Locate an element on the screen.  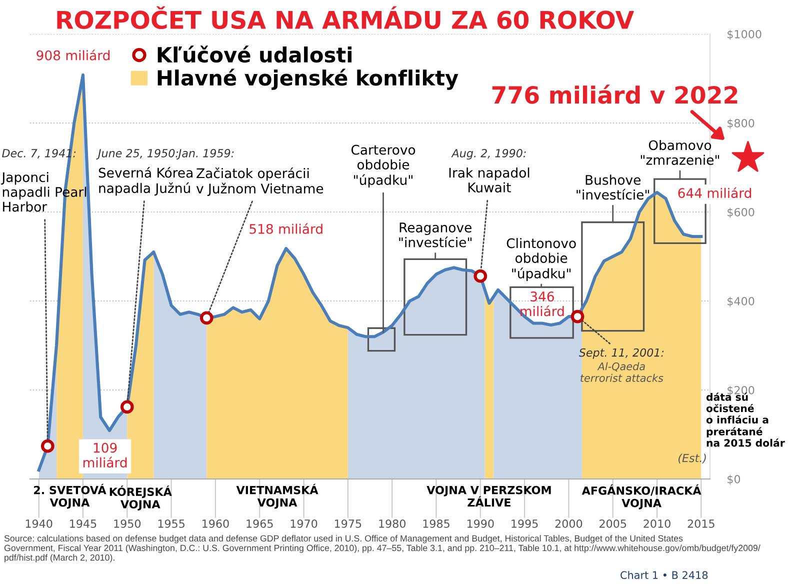
annotation: Irak napadol Kuwait is located at coordinates (489, 180).